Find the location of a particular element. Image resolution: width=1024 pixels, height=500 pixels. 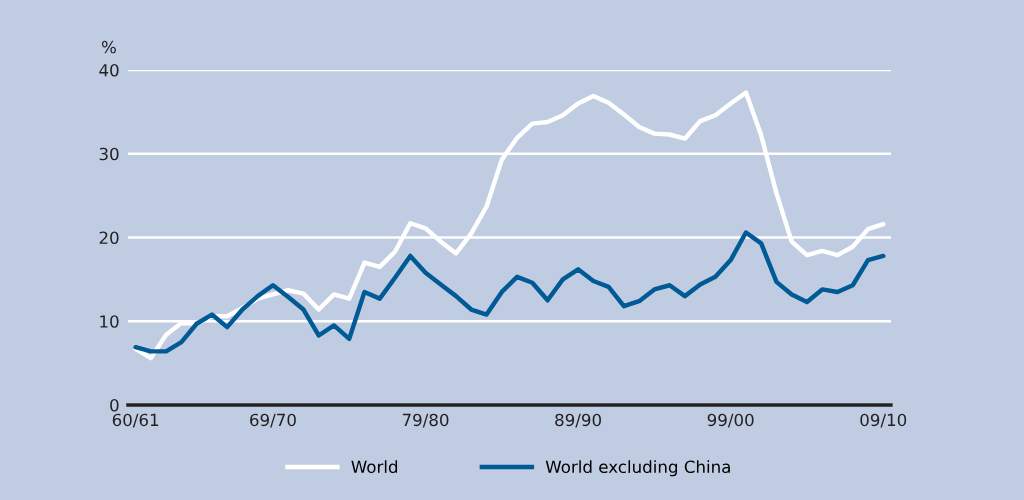

y-tick-label: 40 is located at coordinates (109, 70).